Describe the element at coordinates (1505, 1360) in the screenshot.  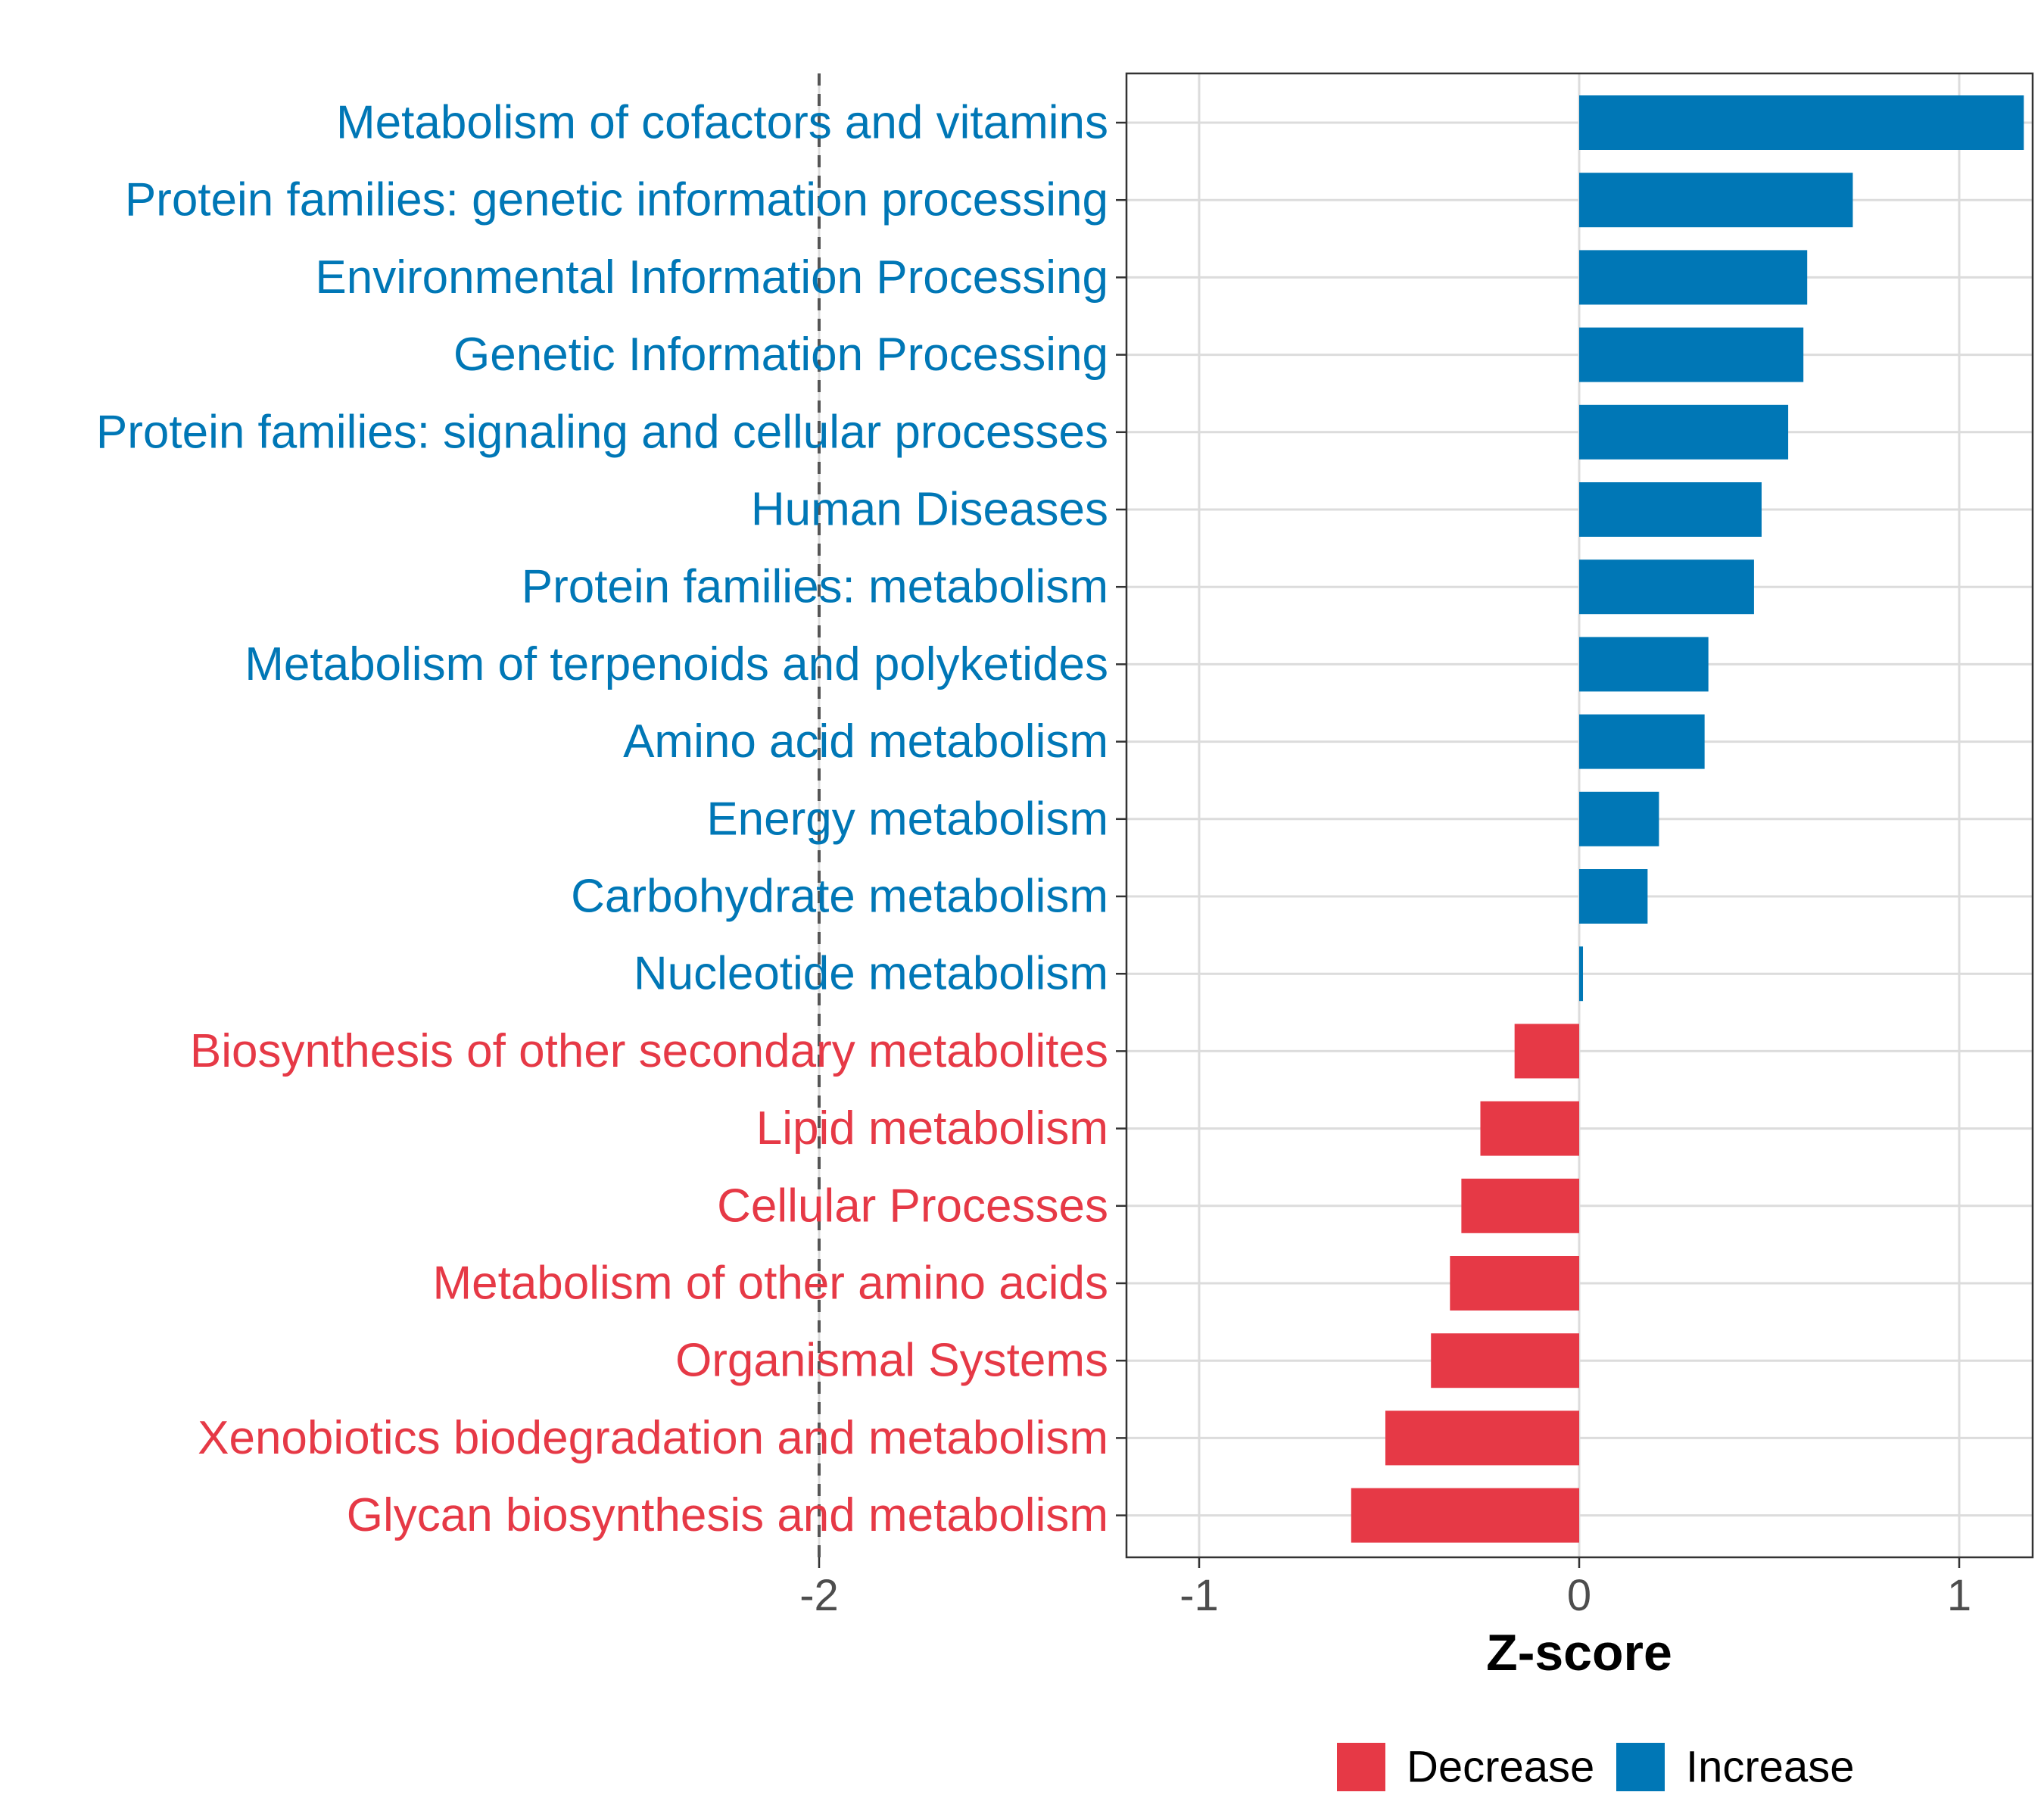
I see `bar-organismal-systems` at that location.